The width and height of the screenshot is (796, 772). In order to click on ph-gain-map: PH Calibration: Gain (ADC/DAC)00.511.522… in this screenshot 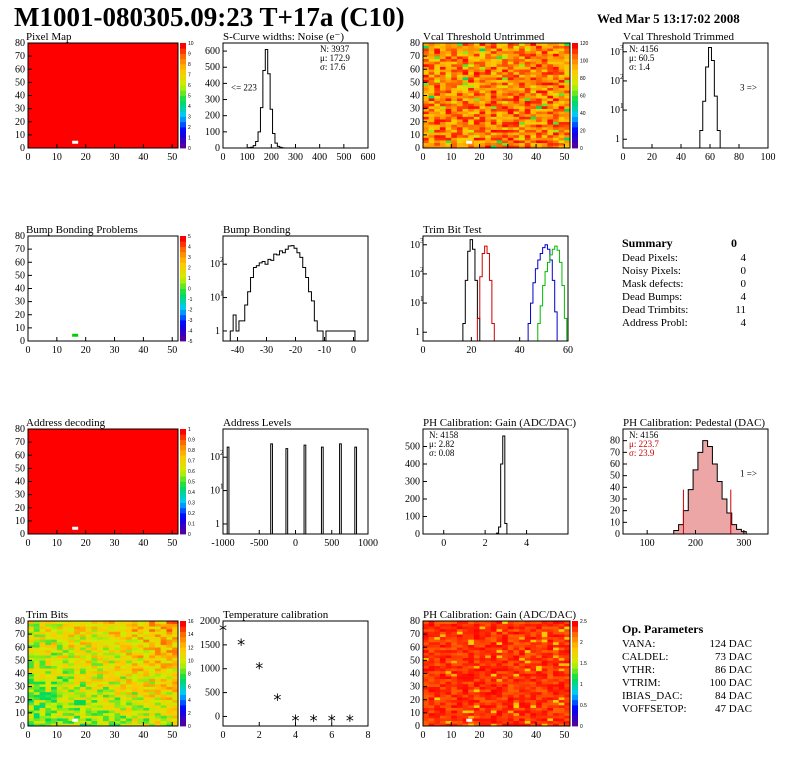, I will do `click(498, 675)`.